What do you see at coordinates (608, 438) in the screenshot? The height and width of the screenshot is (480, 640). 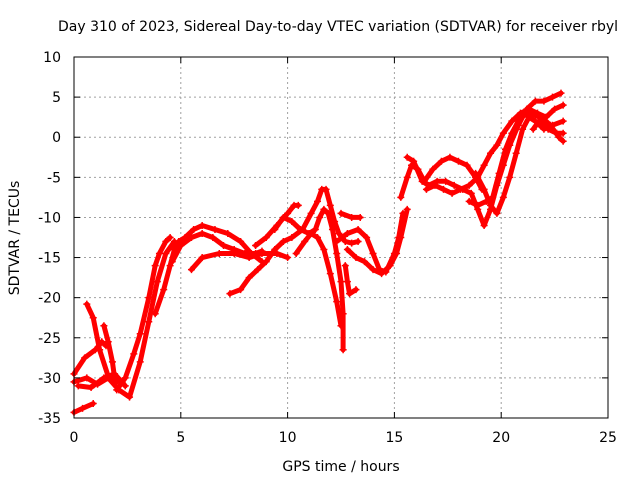 I see `x-tick-label: 25` at bounding box center [608, 438].